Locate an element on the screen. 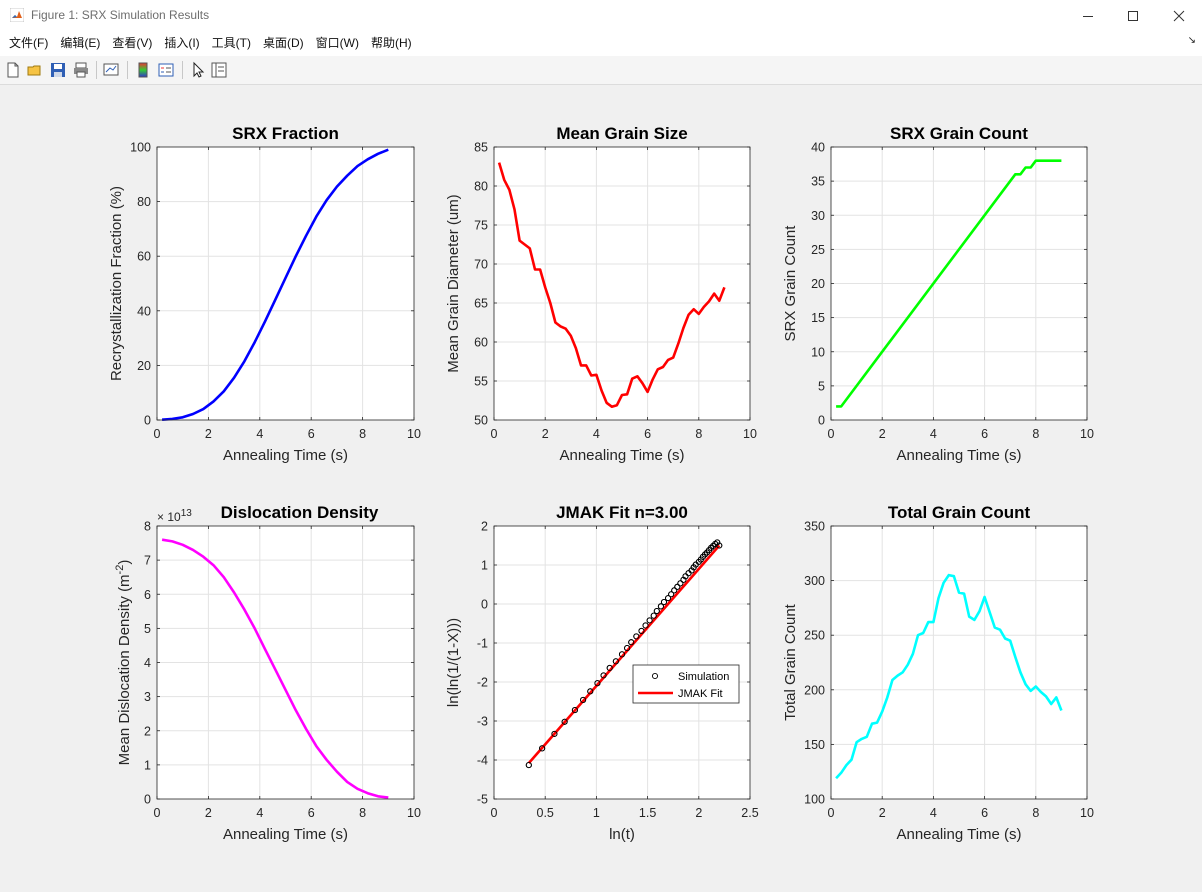 The image size is (1202, 892). menu-item-3: 插入(I) is located at coordinates (182, 43).